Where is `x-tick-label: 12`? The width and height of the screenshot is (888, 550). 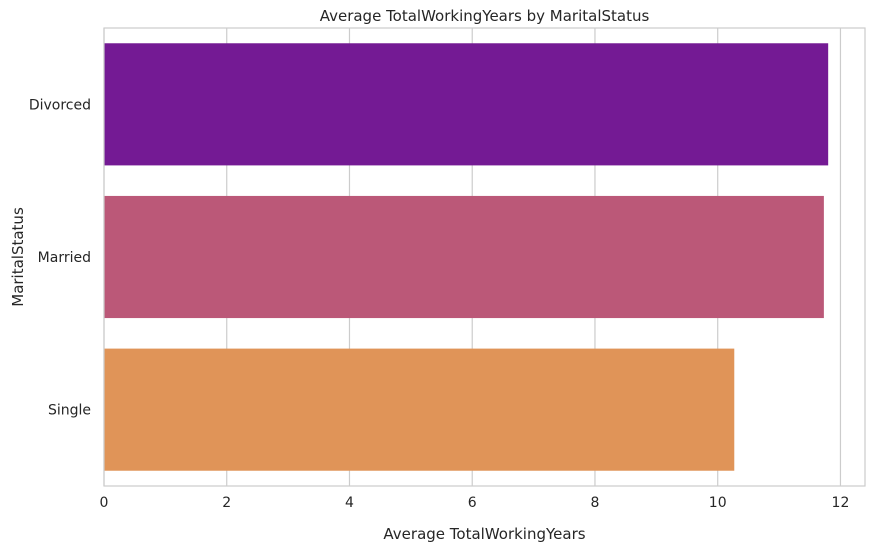 x-tick-label: 12 is located at coordinates (841, 503).